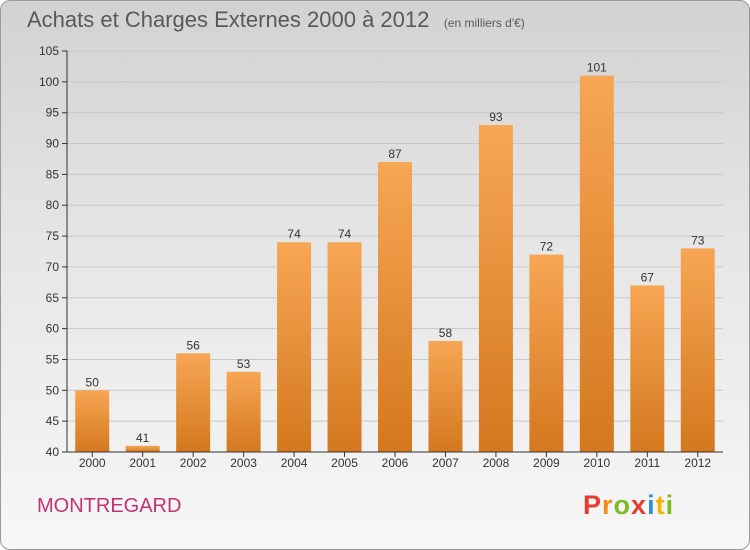 This screenshot has height=550, width=750. What do you see at coordinates (294, 463) in the screenshot?
I see `x-tick-label: 2004` at bounding box center [294, 463].